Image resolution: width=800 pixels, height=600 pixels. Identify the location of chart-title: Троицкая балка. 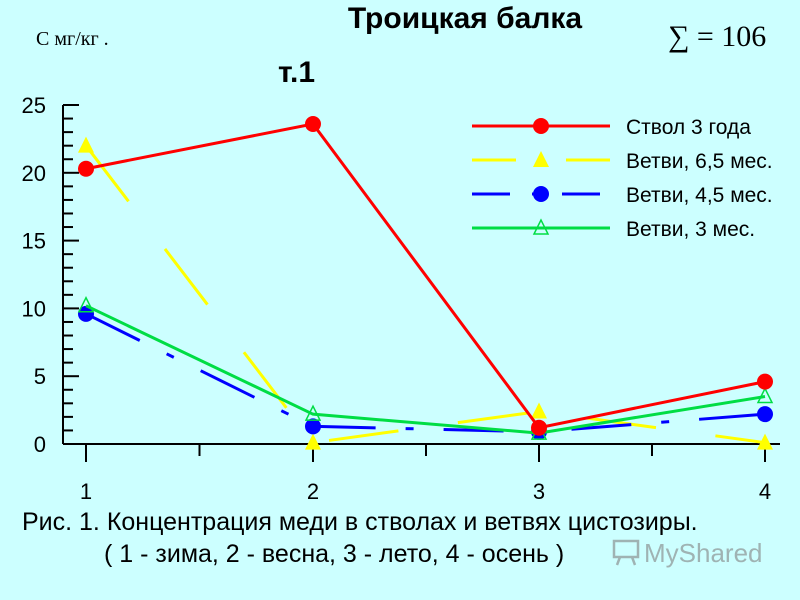
(465, 18).